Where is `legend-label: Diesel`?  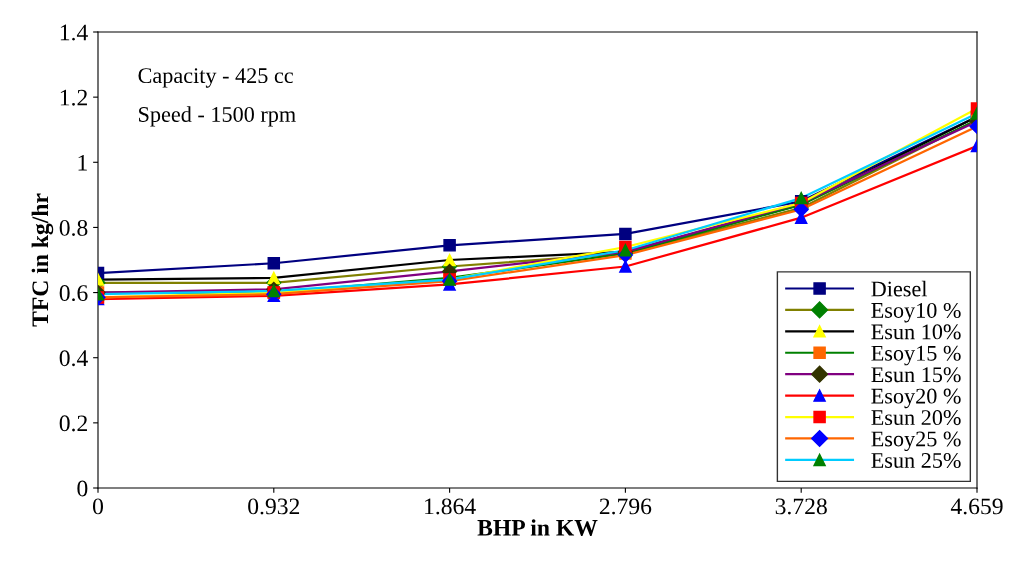 legend-label: Diesel is located at coordinates (899, 288).